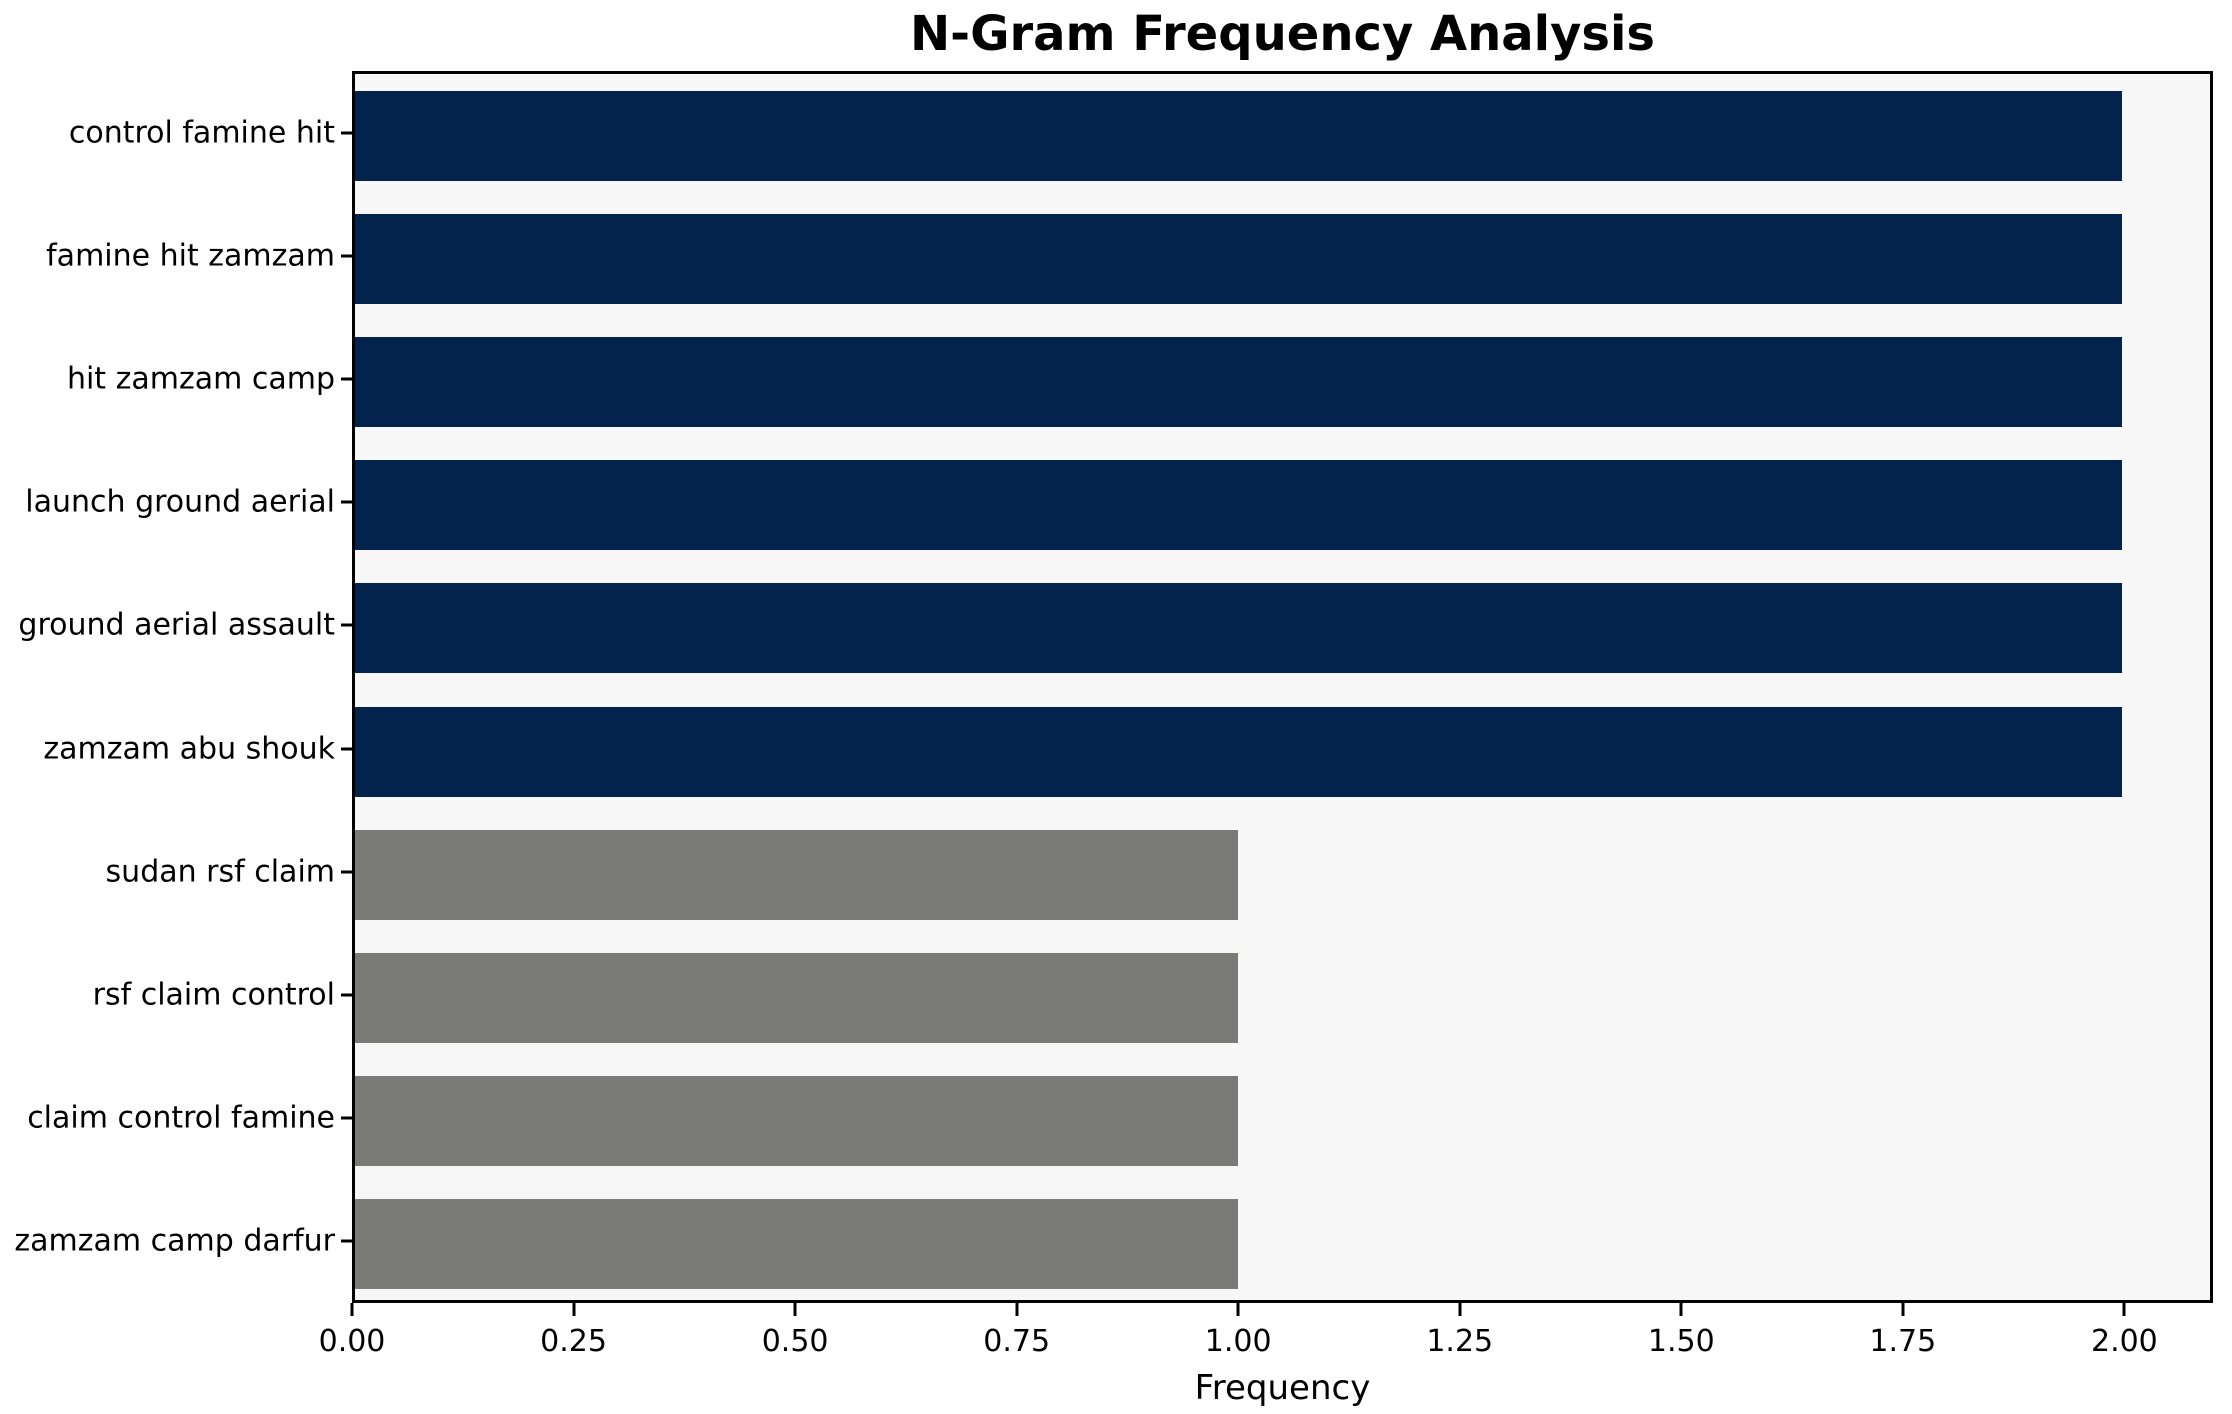  I want to click on bar-hit-zamzam-camp, so click(1238, 382).